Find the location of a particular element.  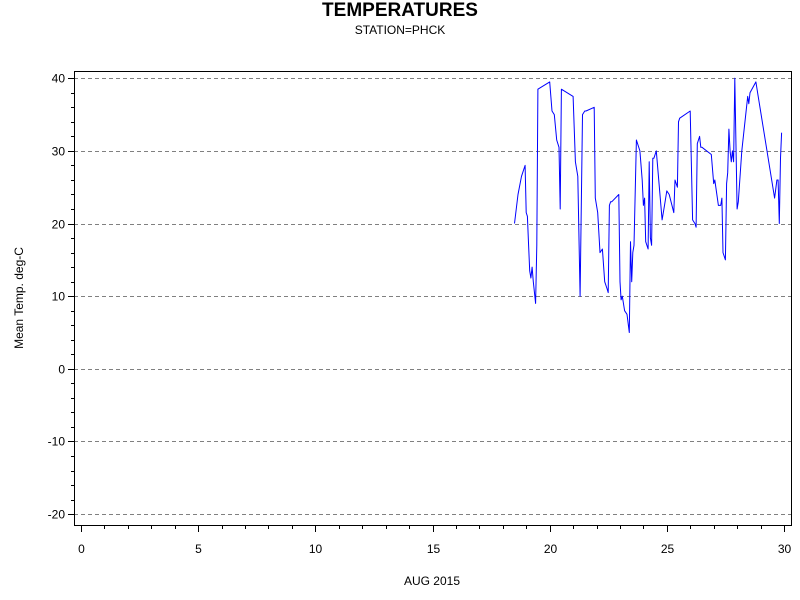

y-tick-label: 10 is located at coordinates (59, 297).